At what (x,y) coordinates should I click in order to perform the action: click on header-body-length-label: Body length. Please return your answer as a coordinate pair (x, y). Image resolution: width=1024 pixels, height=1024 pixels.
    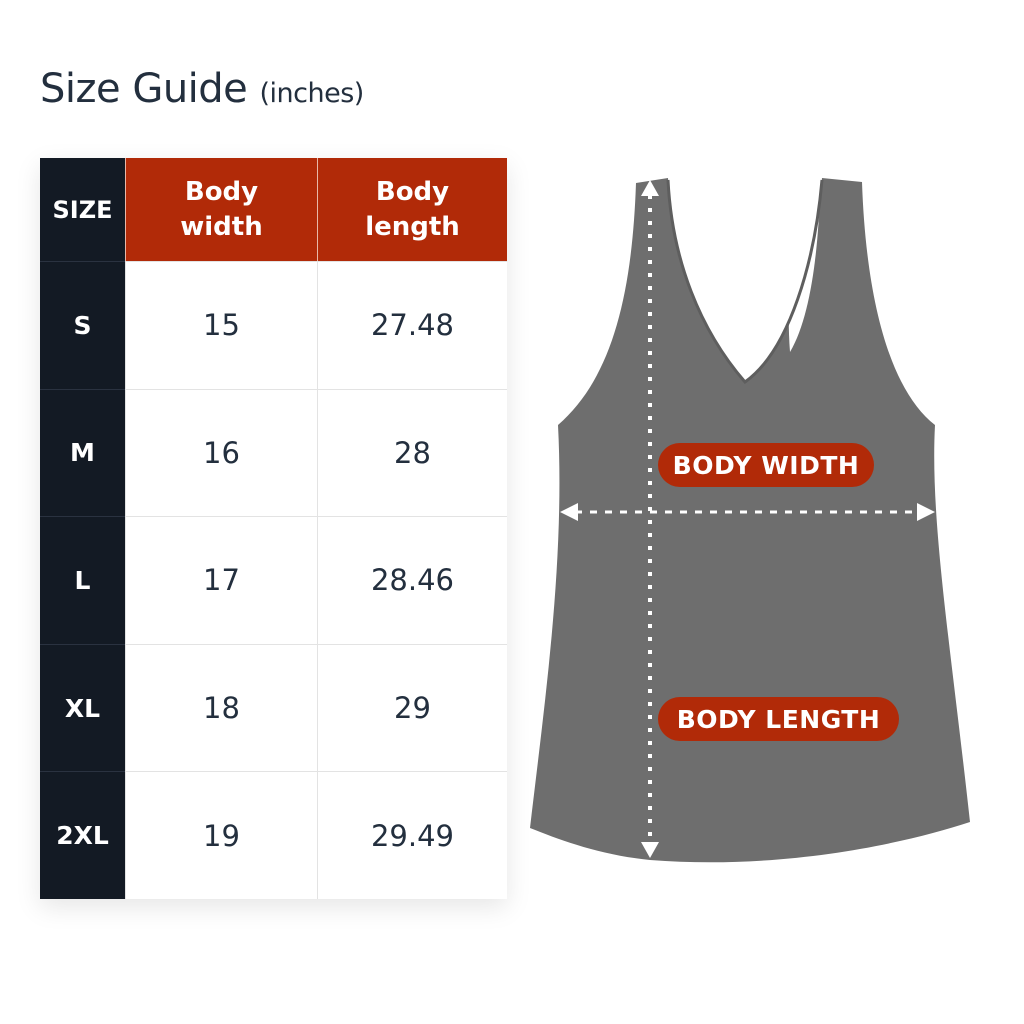
    Looking at the image, I should click on (412, 209).